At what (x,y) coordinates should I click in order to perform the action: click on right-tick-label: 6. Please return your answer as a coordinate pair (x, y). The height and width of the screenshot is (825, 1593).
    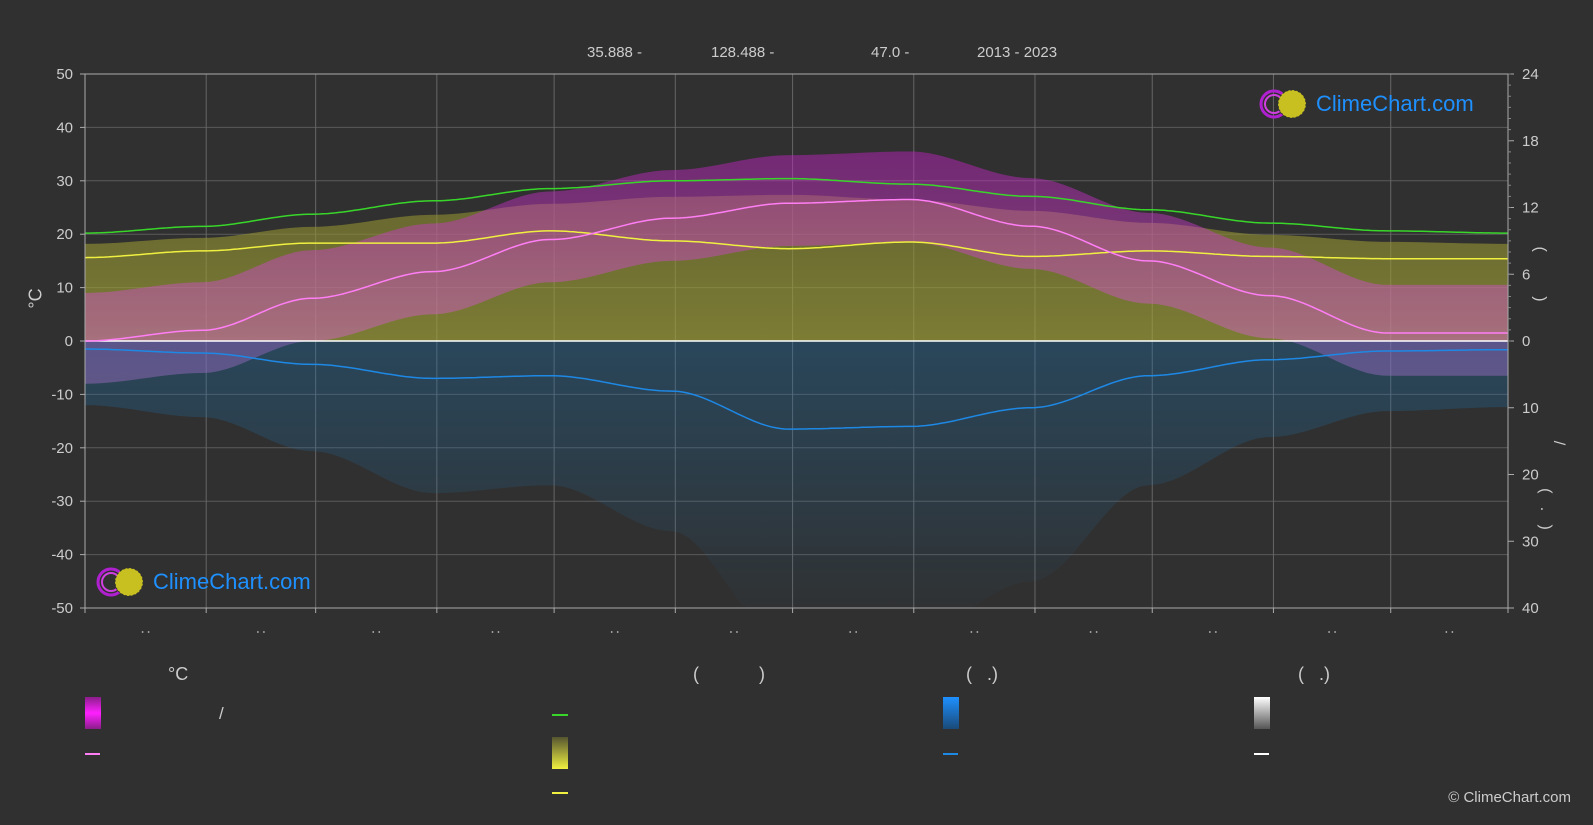
    Looking at the image, I should click on (1526, 274).